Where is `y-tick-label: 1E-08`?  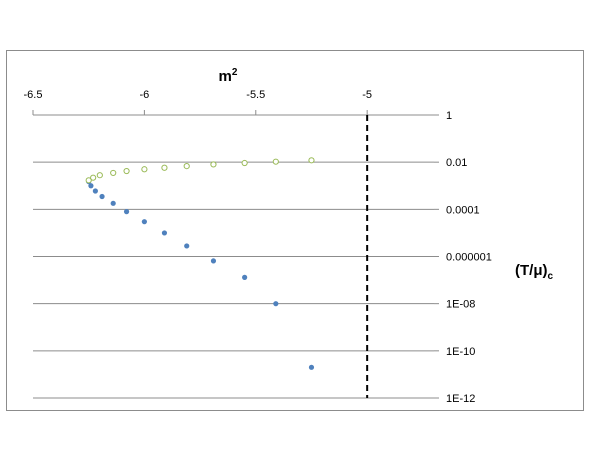 y-tick-label: 1E-08 is located at coordinates (460, 305).